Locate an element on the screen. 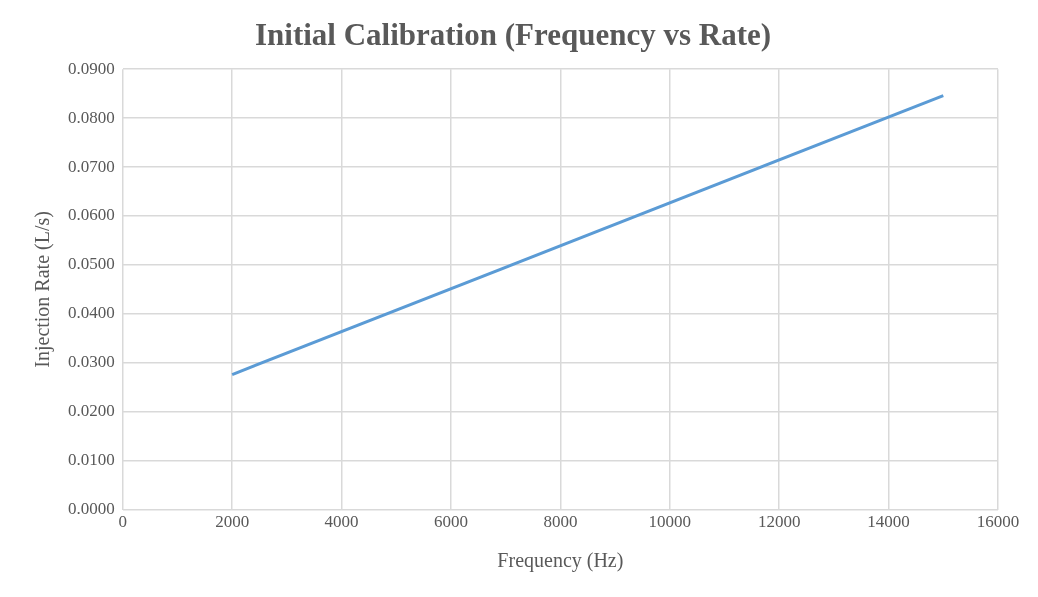 This screenshot has height=597, width=1038. x-tick-label: 8000 is located at coordinates (560, 522).